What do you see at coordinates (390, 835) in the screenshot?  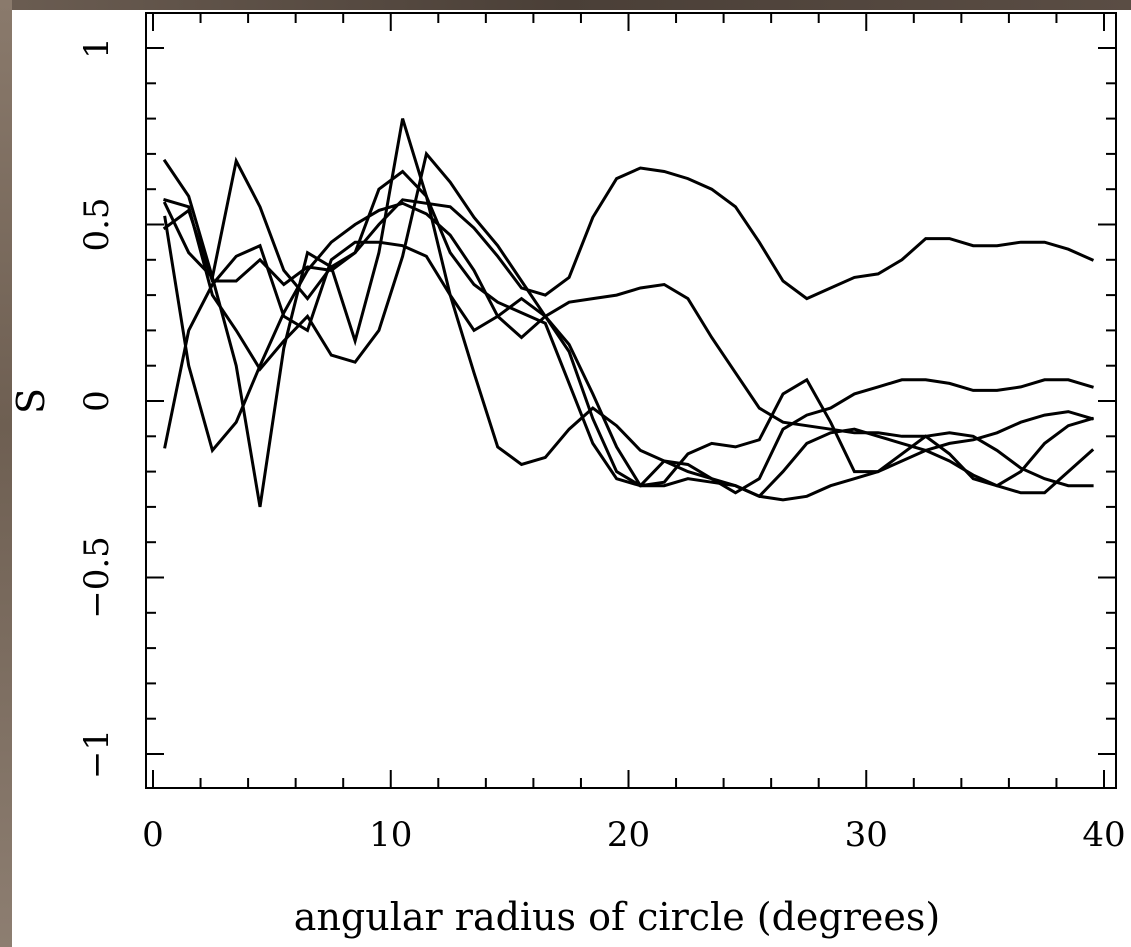 I see `x-tick-label: 10` at bounding box center [390, 835].